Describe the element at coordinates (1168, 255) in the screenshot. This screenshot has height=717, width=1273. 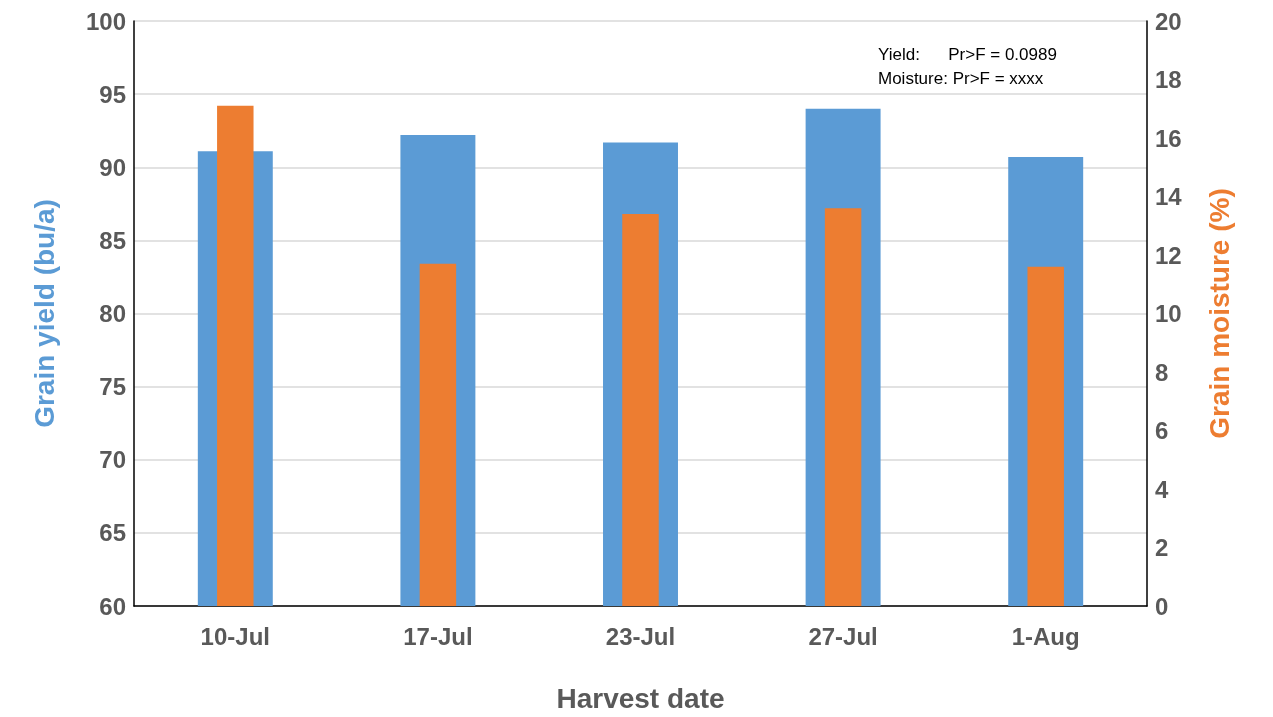
I see `y2-tick-label: 12` at that location.